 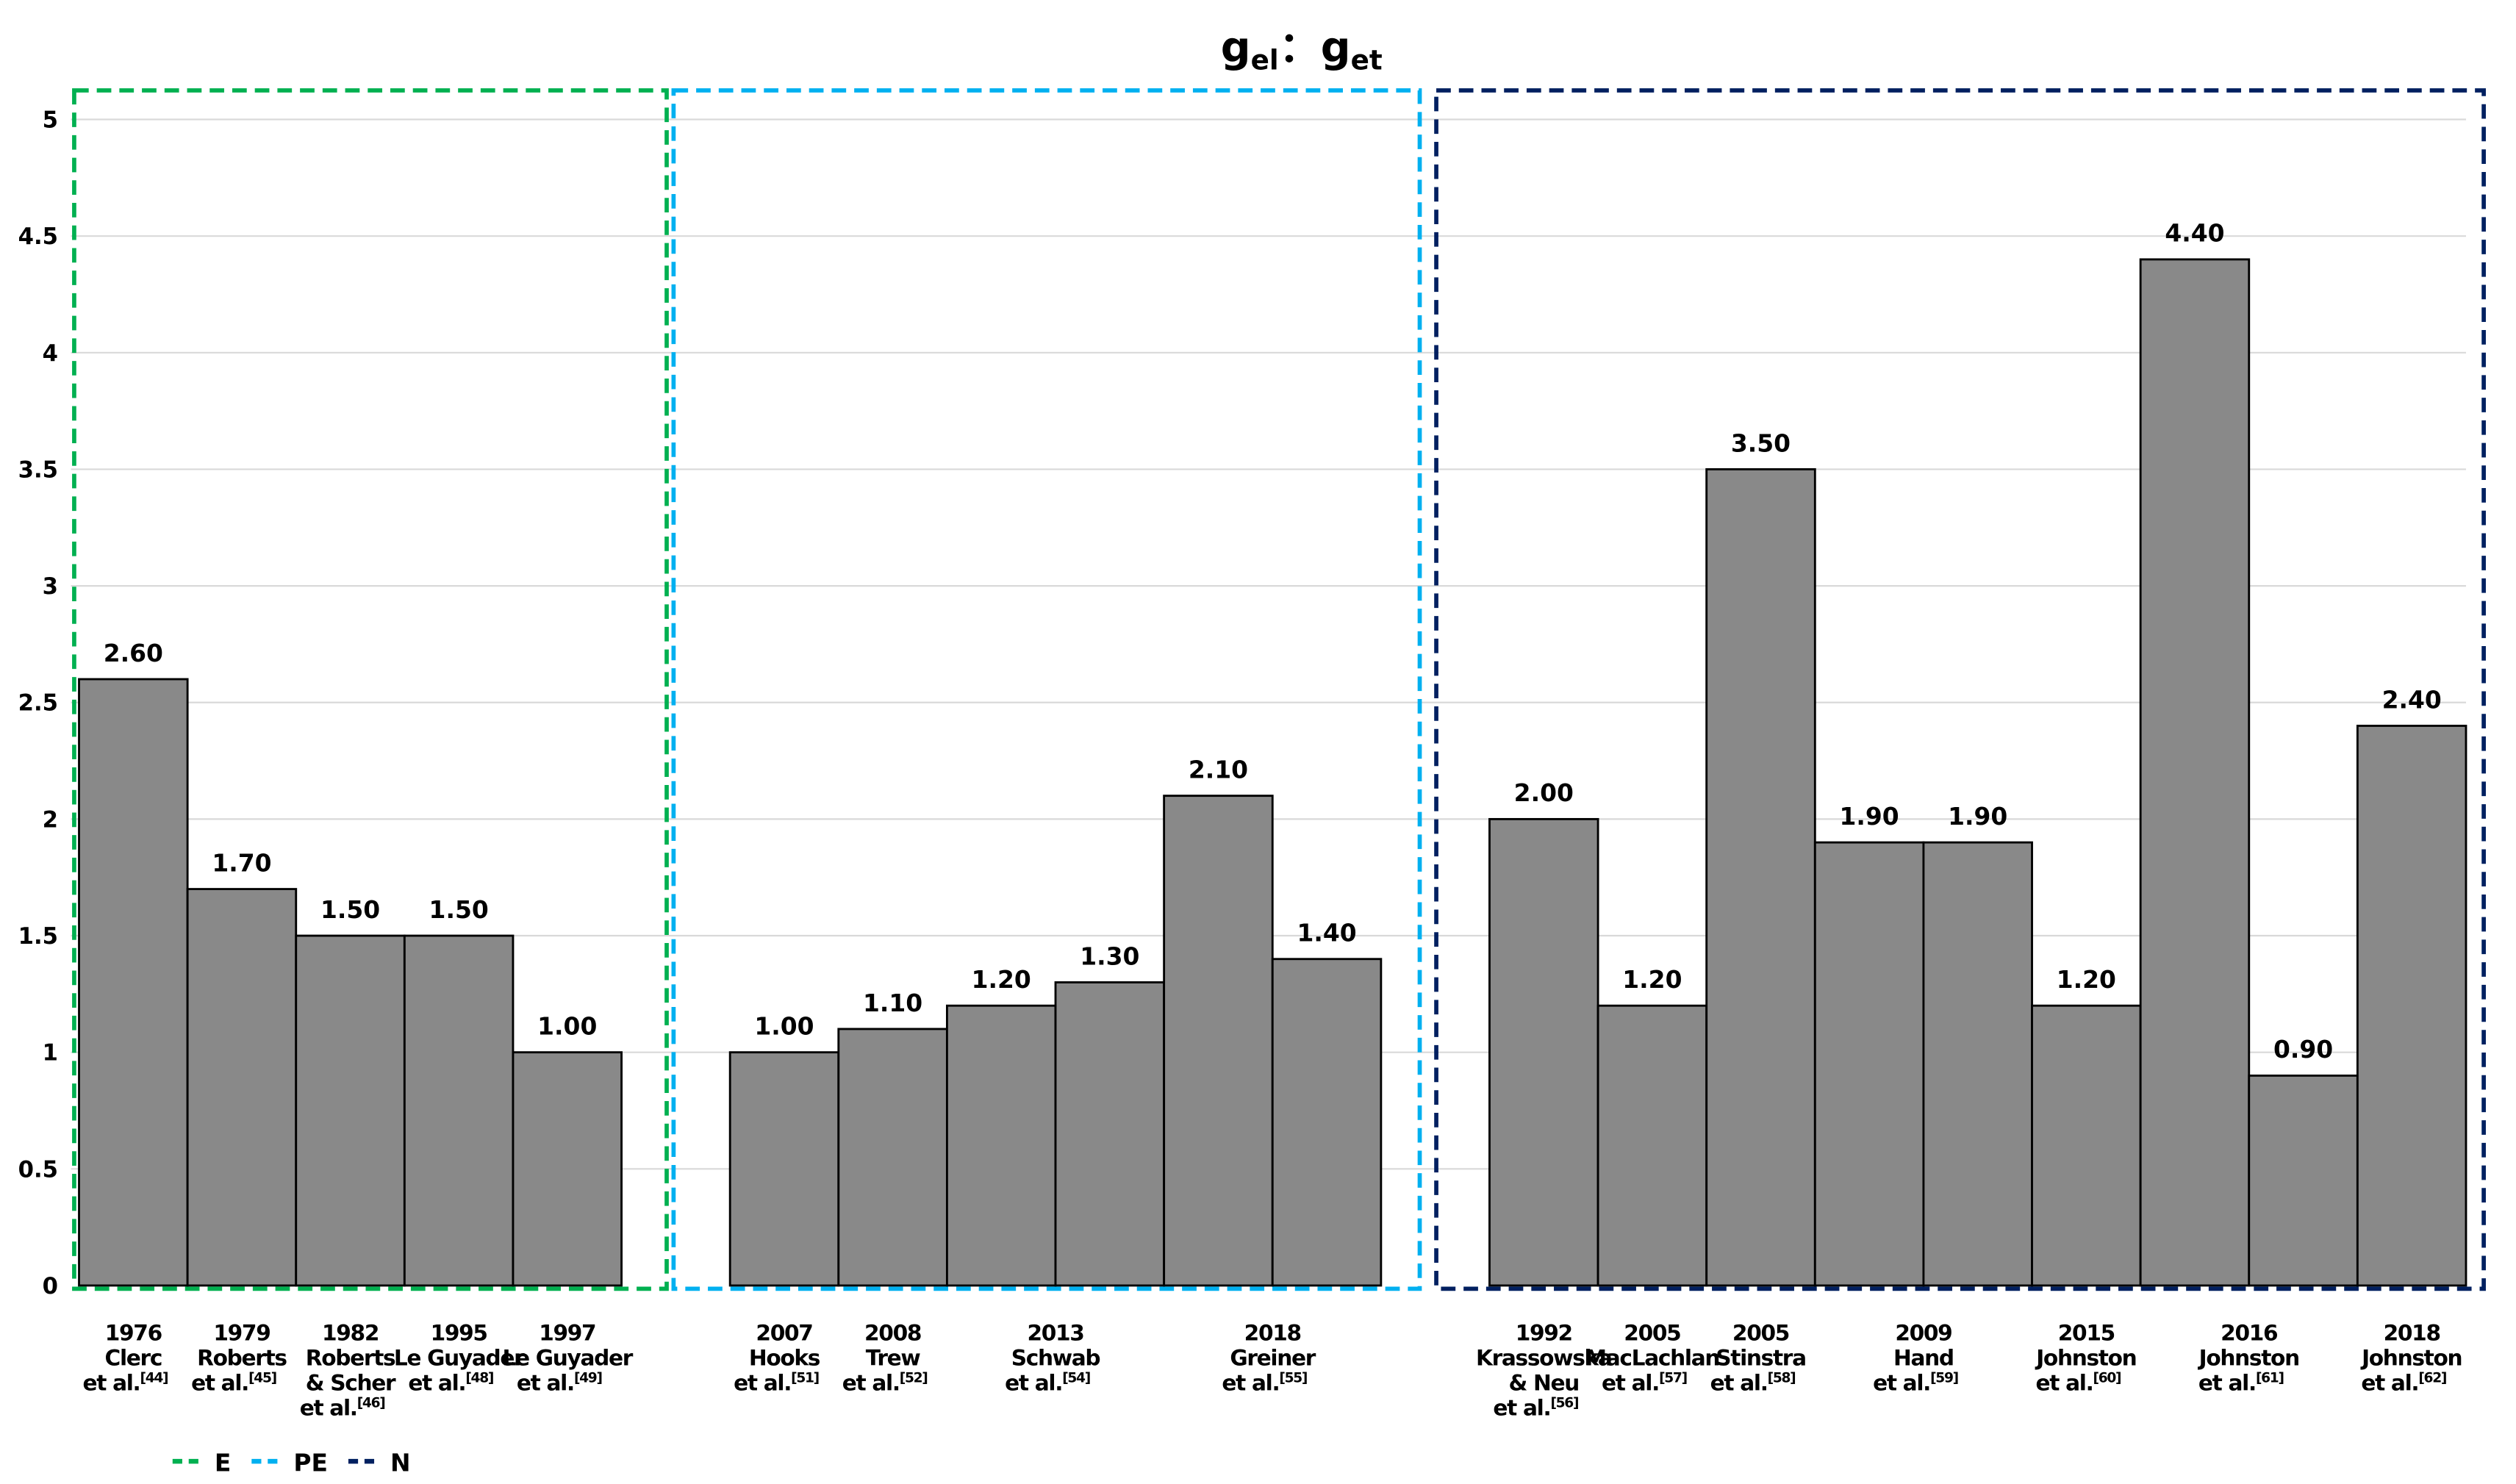 What do you see at coordinates (241, 863) in the screenshot?
I see `data-label: 1.70` at bounding box center [241, 863].